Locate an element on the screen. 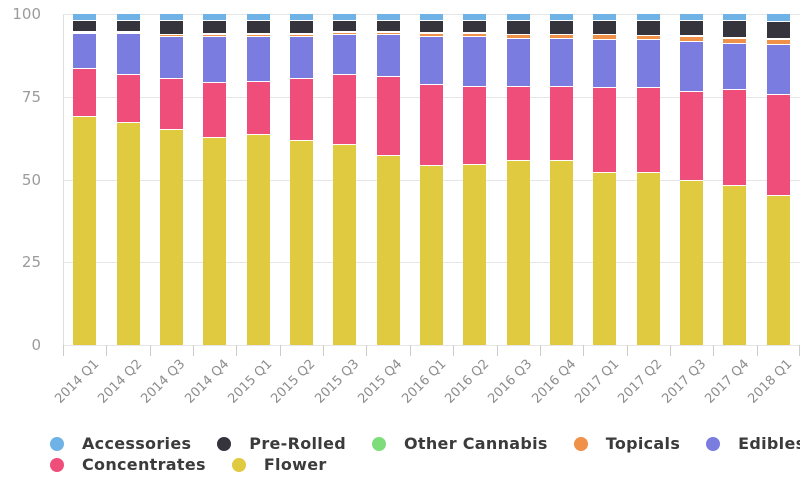  legend-item-edibles: Edibles is located at coordinates (753, 443).